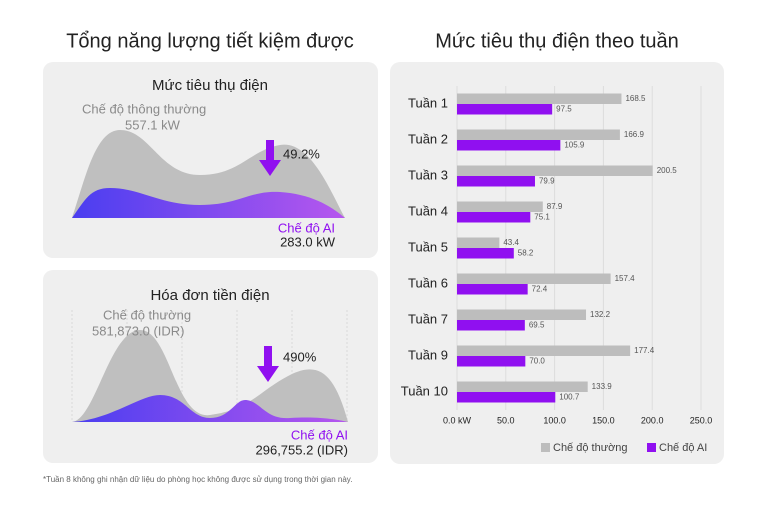  What do you see at coordinates (147, 314) in the screenshot?
I see `normal-label: Chế độ thường` at bounding box center [147, 314].